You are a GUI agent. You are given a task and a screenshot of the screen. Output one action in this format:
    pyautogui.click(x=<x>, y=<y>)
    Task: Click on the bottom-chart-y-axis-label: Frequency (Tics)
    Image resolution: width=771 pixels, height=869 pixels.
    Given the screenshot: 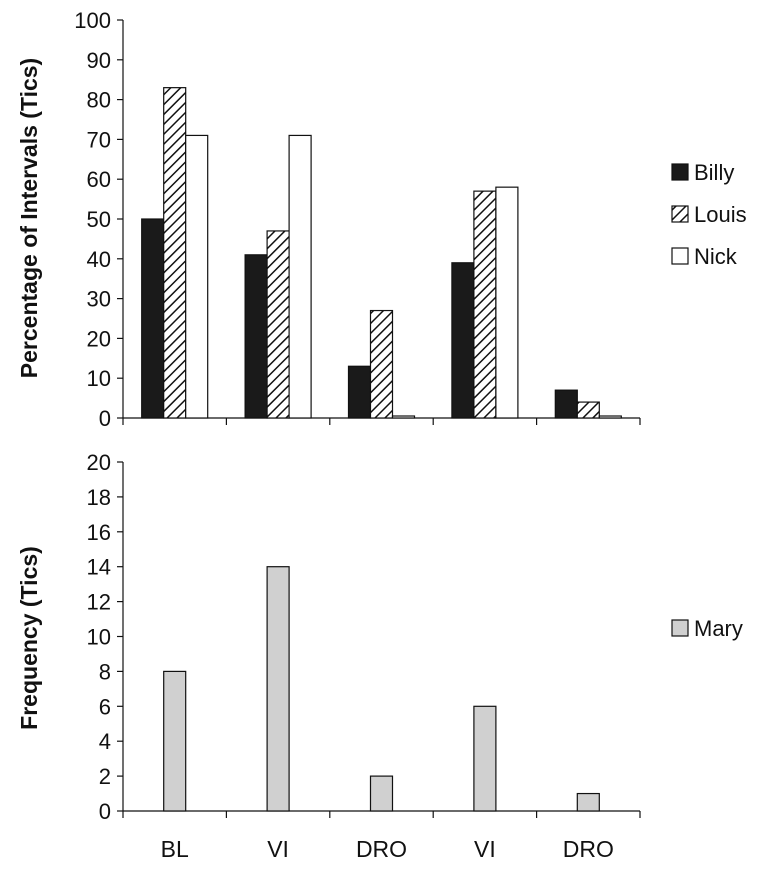 What is the action you would take?
    pyautogui.click(x=29, y=638)
    